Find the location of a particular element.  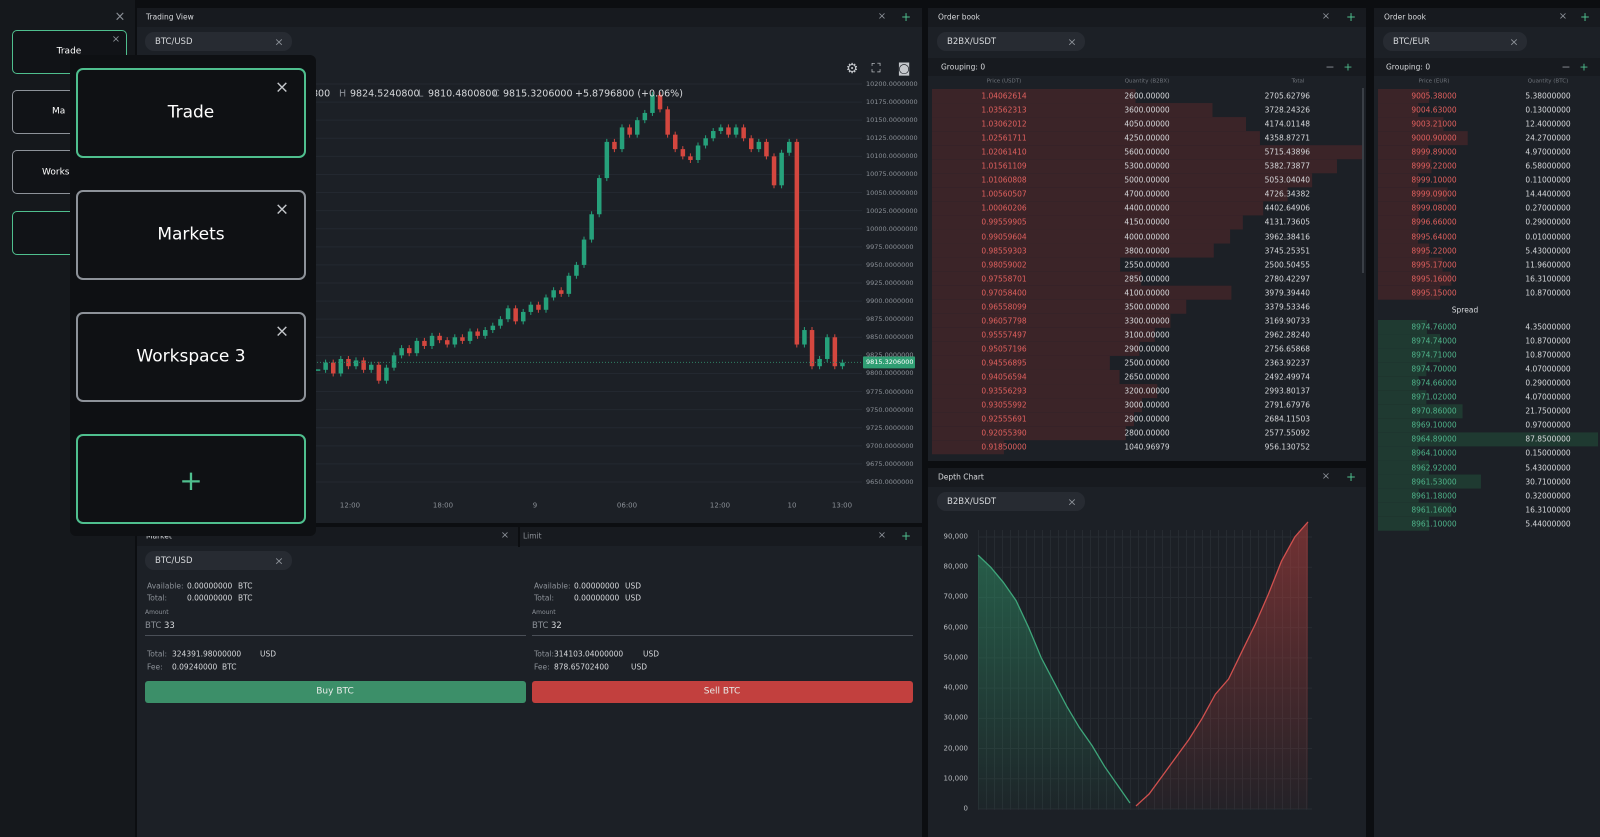

label: 32 is located at coordinates (556, 625).